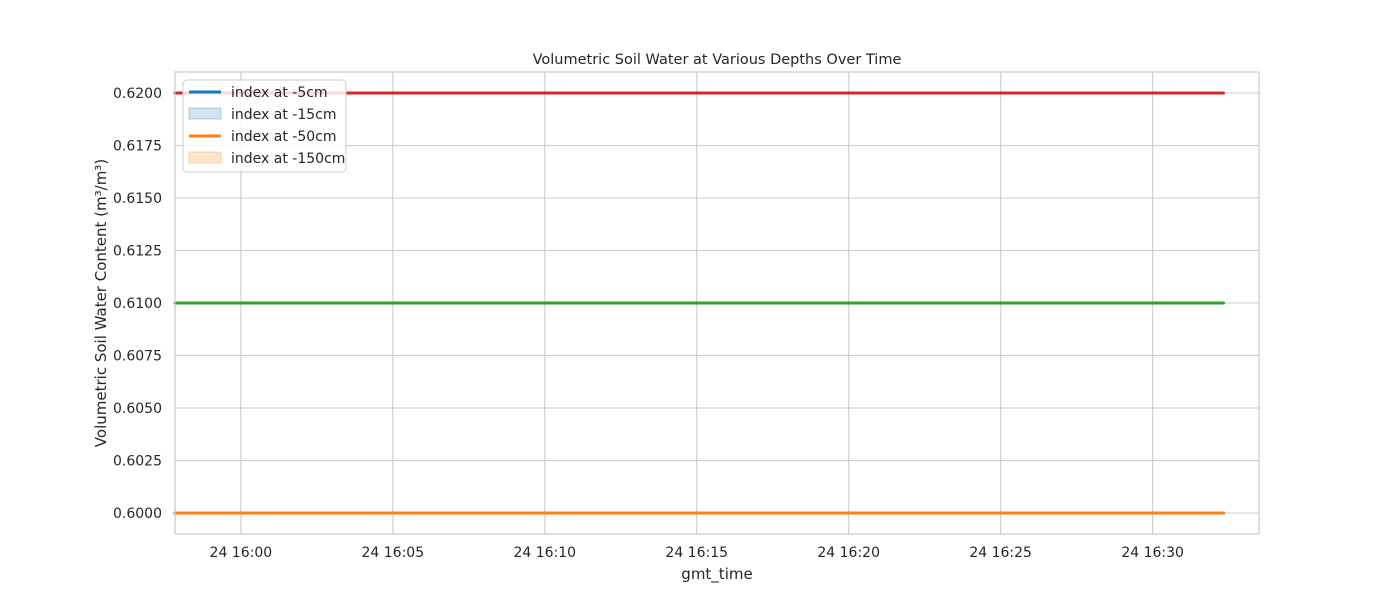 Image resolution: width=1400 pixels, height=604 pixels. Describe the element at coordinates (137, 252) in the screenshot. I see `y-tick-label: 0.6125` at that location.